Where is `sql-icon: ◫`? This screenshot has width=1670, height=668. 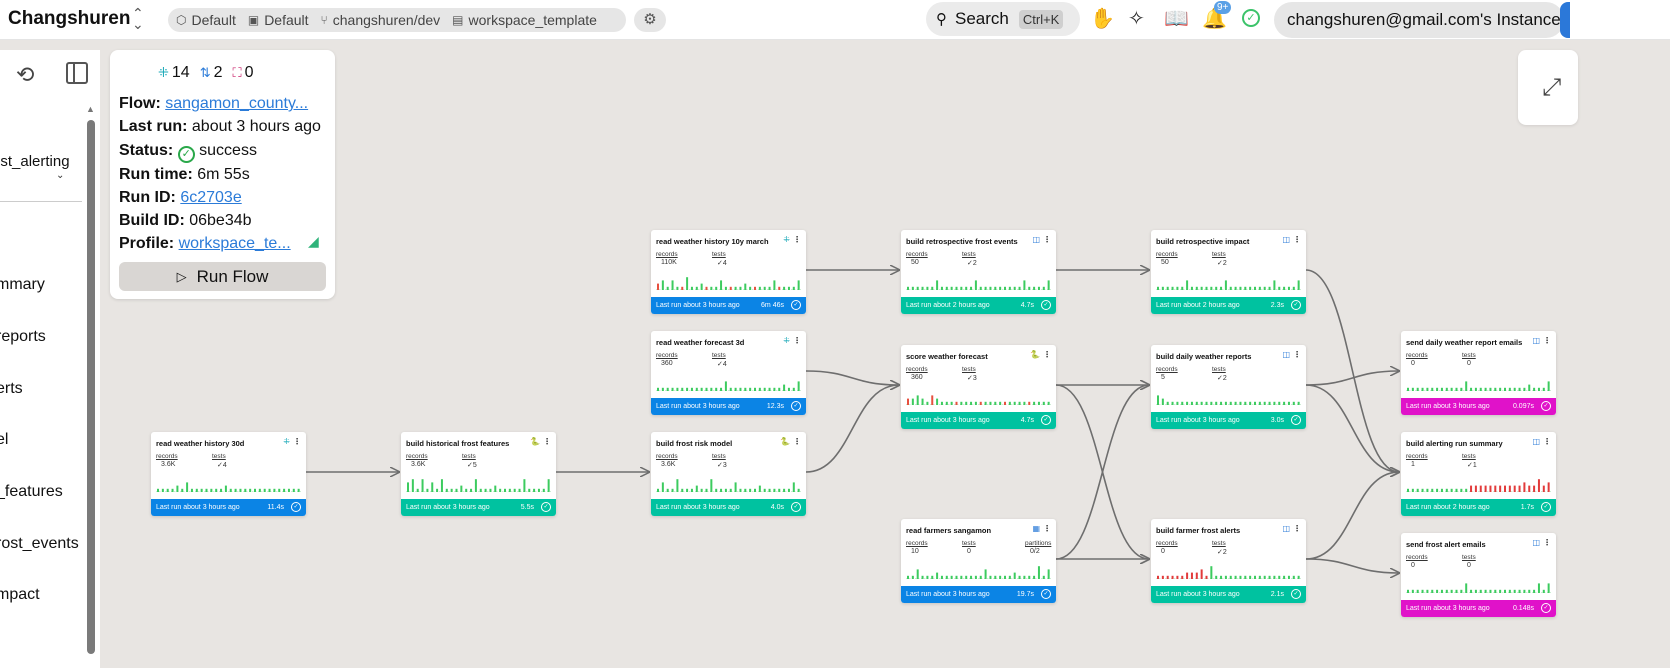 sql-icon: ◫ is located at coordinates (1286, 354).